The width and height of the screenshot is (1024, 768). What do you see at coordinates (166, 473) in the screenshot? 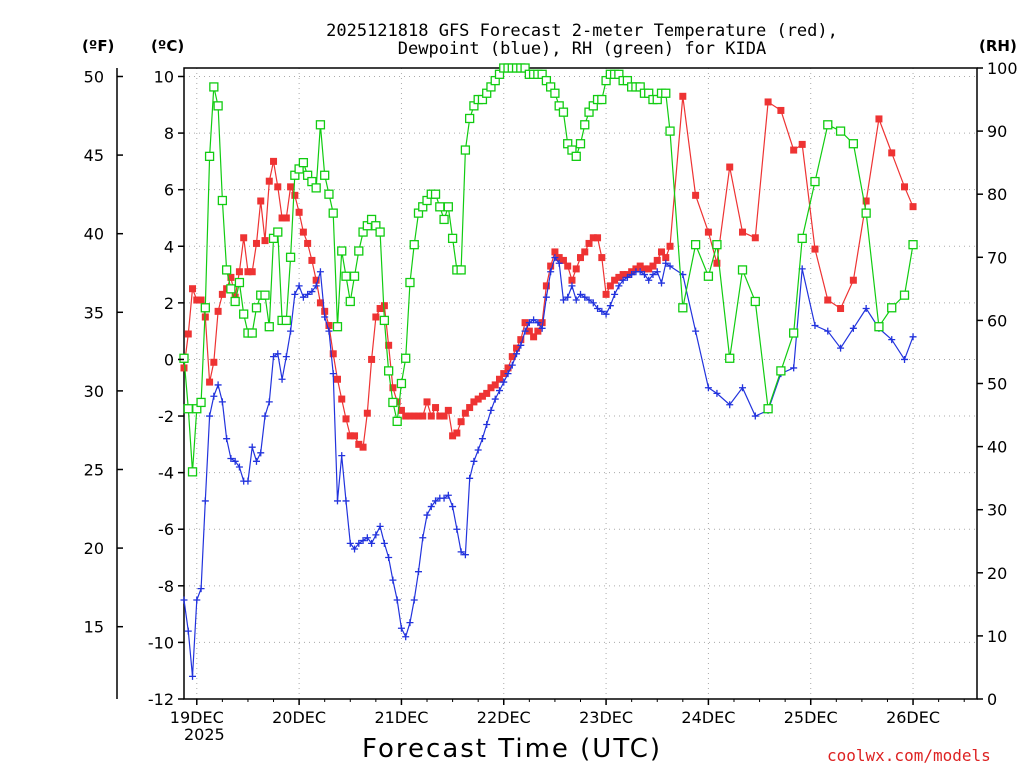
I see `celsius-tick-label: -4` at bounding box center [166, 473].